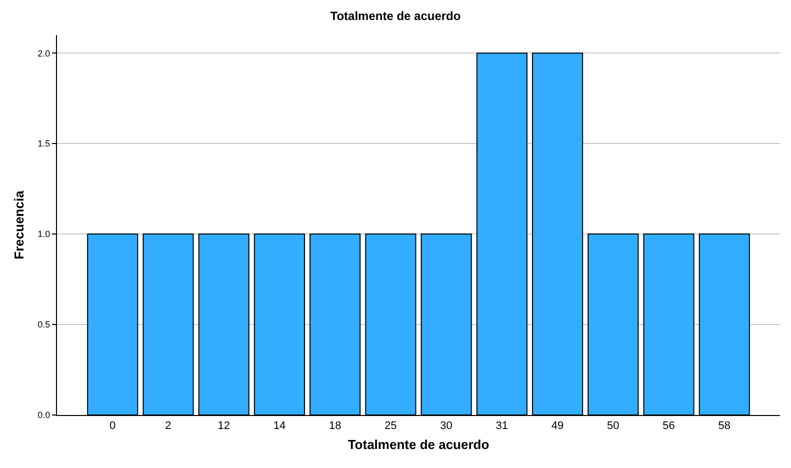 The height and width of the screenshot is (468, 791). I want to click on x-tick-label: 18, so click(335, 426).